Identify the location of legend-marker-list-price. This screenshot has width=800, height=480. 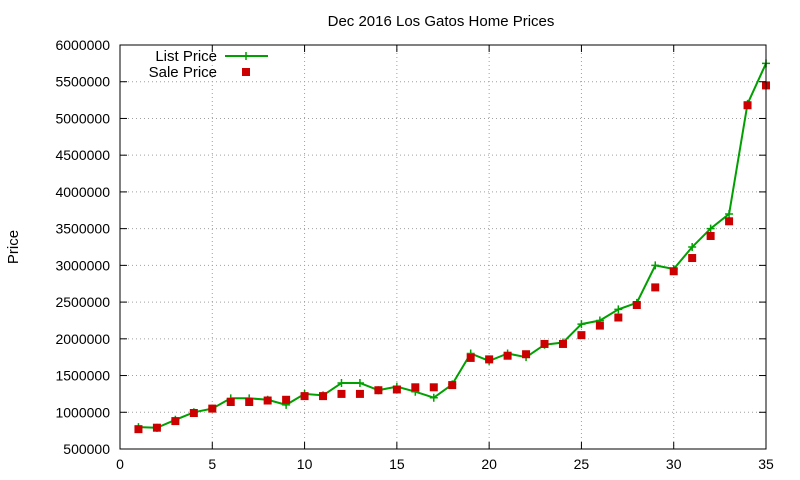
(246, 56).